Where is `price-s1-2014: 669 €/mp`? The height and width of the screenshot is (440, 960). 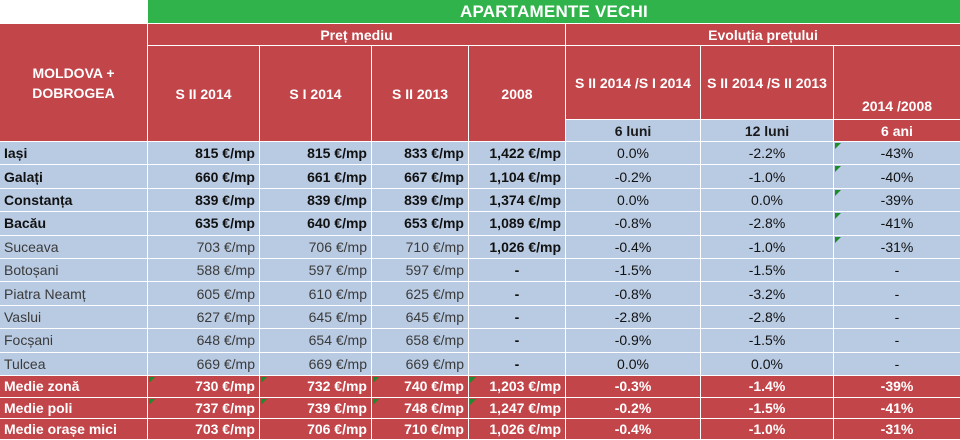
price-s1-2014: 669 €/mp is located at coordinates (316, 364).